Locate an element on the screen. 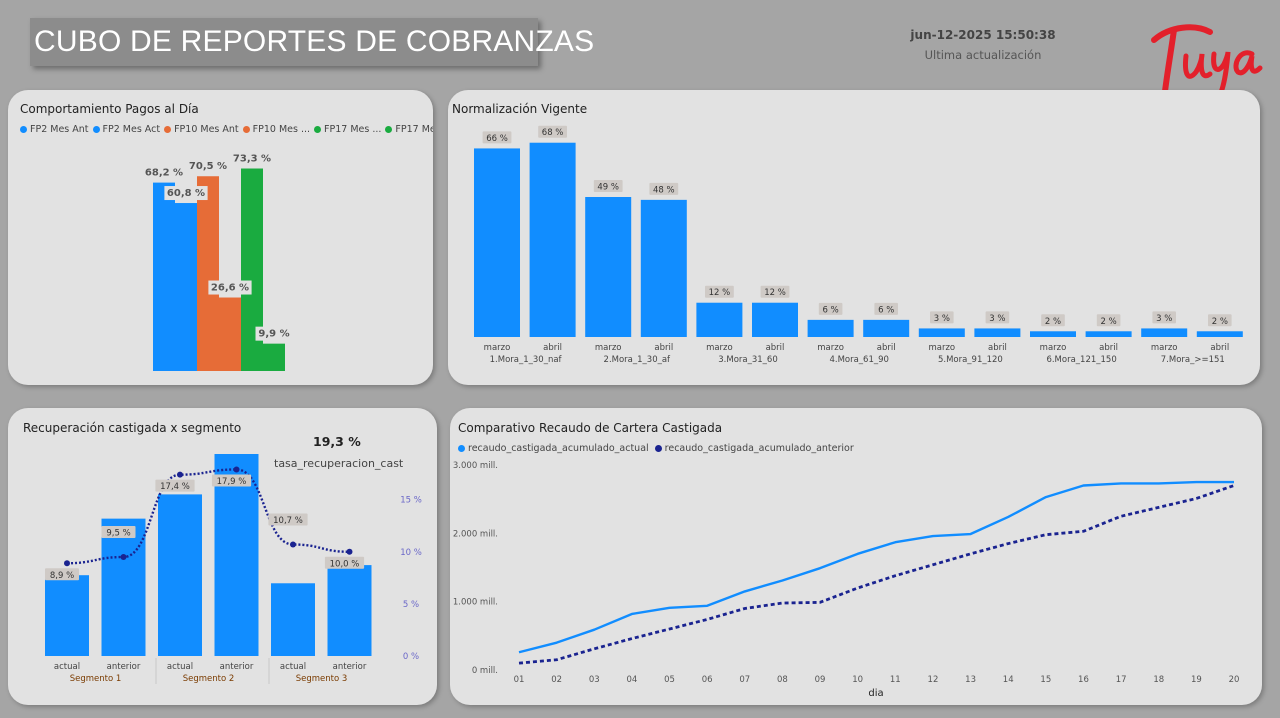  legend-item: recaudo_castigada_acumulado_anterior is located at coordinates (754, 448).